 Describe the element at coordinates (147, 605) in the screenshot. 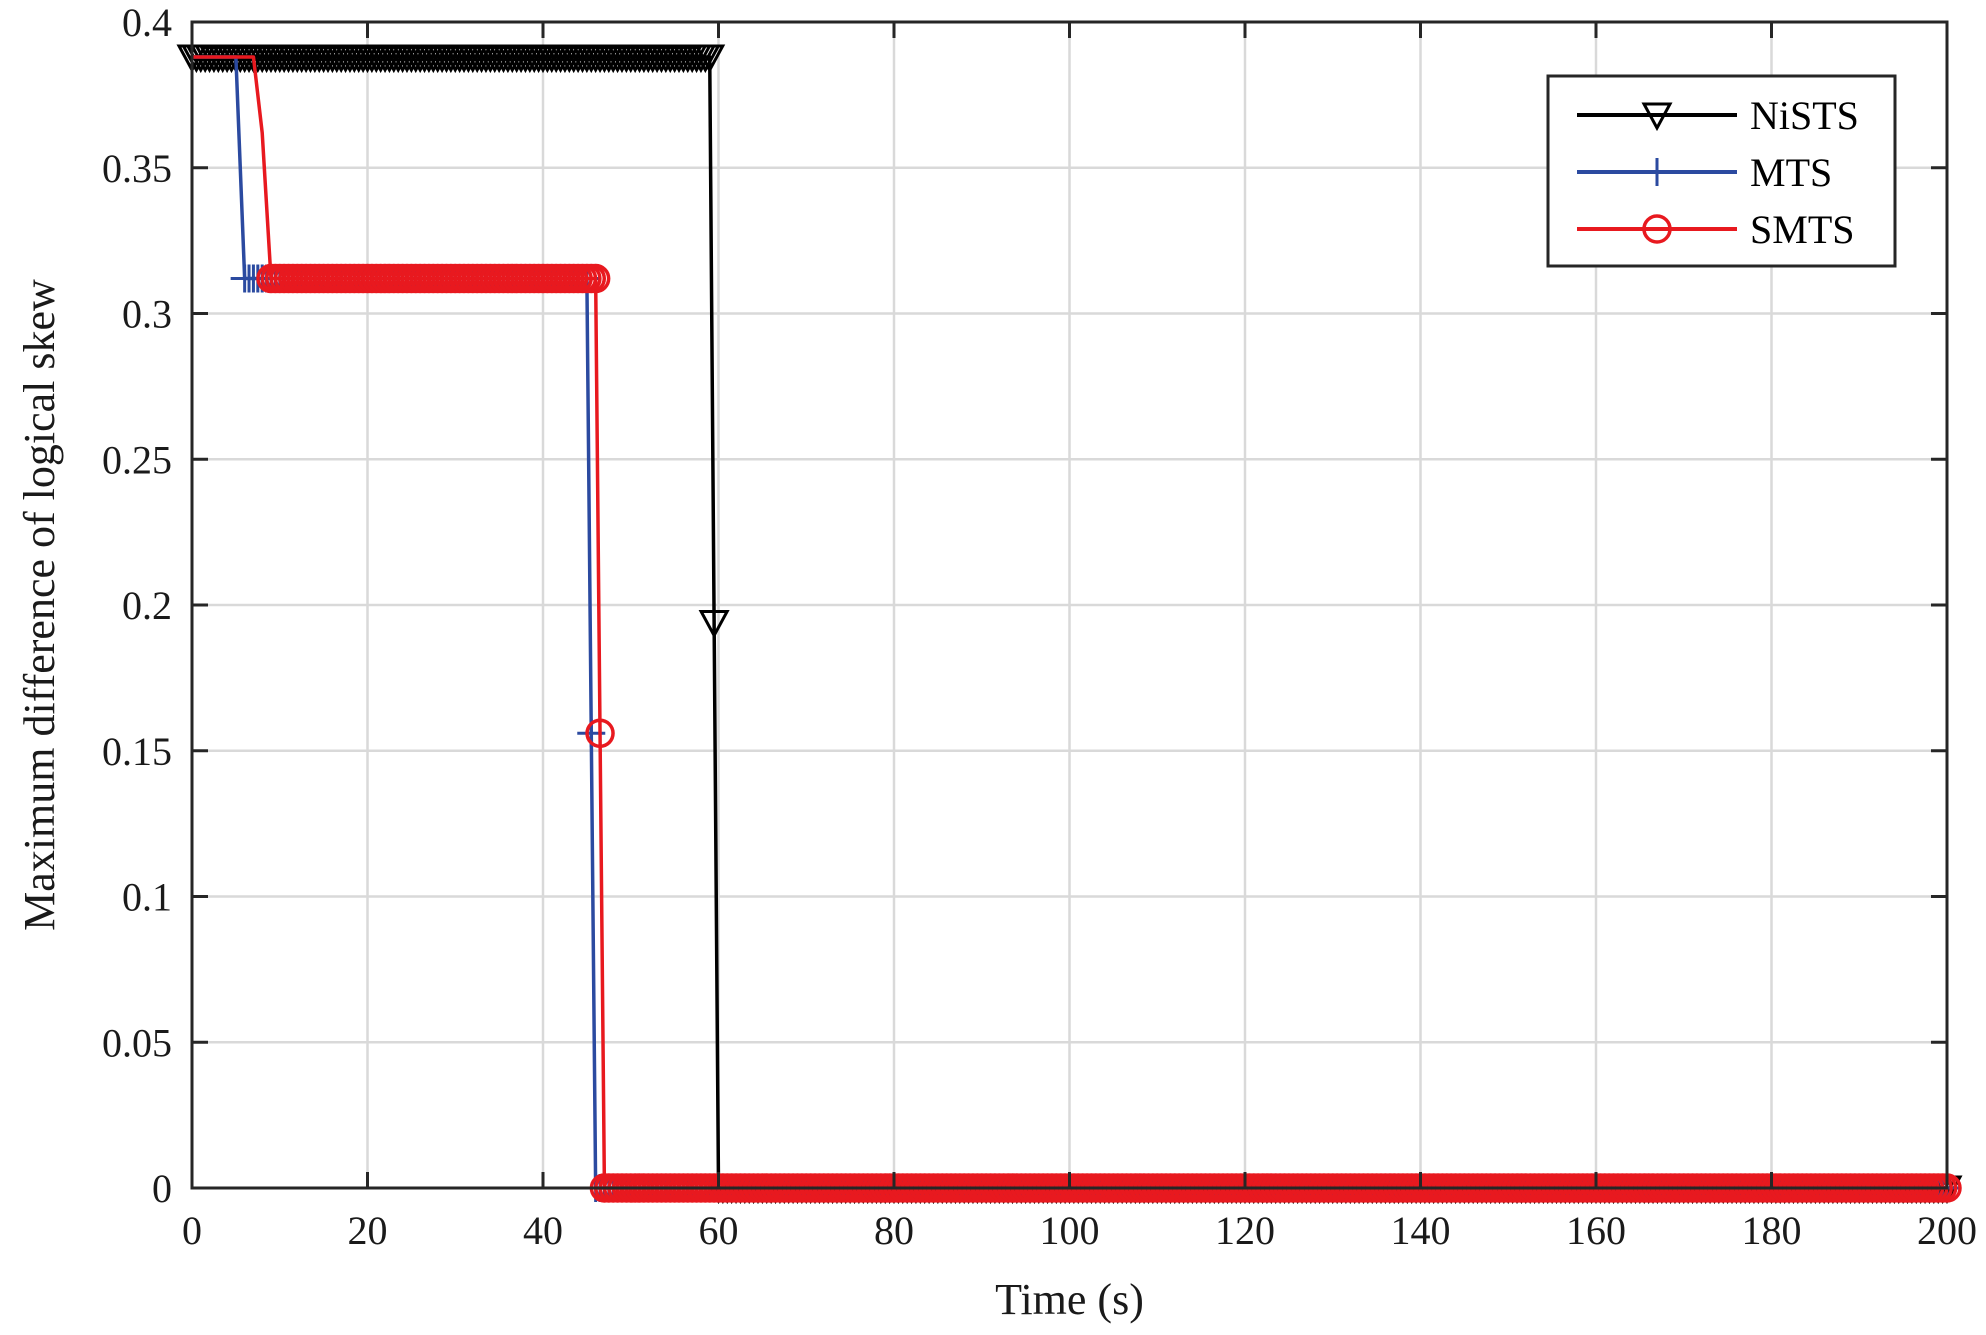

I see `y-tick-label: 0.2` at that location.